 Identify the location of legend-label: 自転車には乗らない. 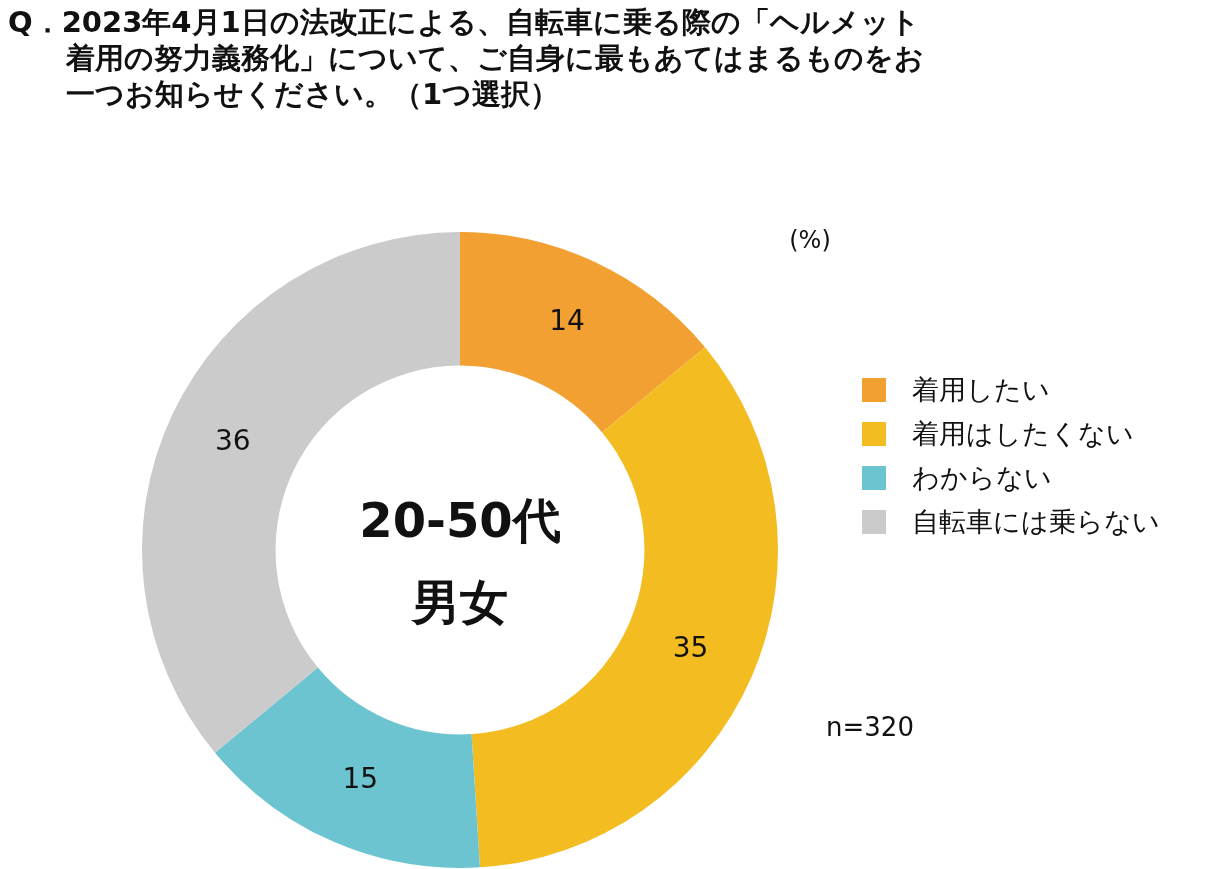
(1036, 522).